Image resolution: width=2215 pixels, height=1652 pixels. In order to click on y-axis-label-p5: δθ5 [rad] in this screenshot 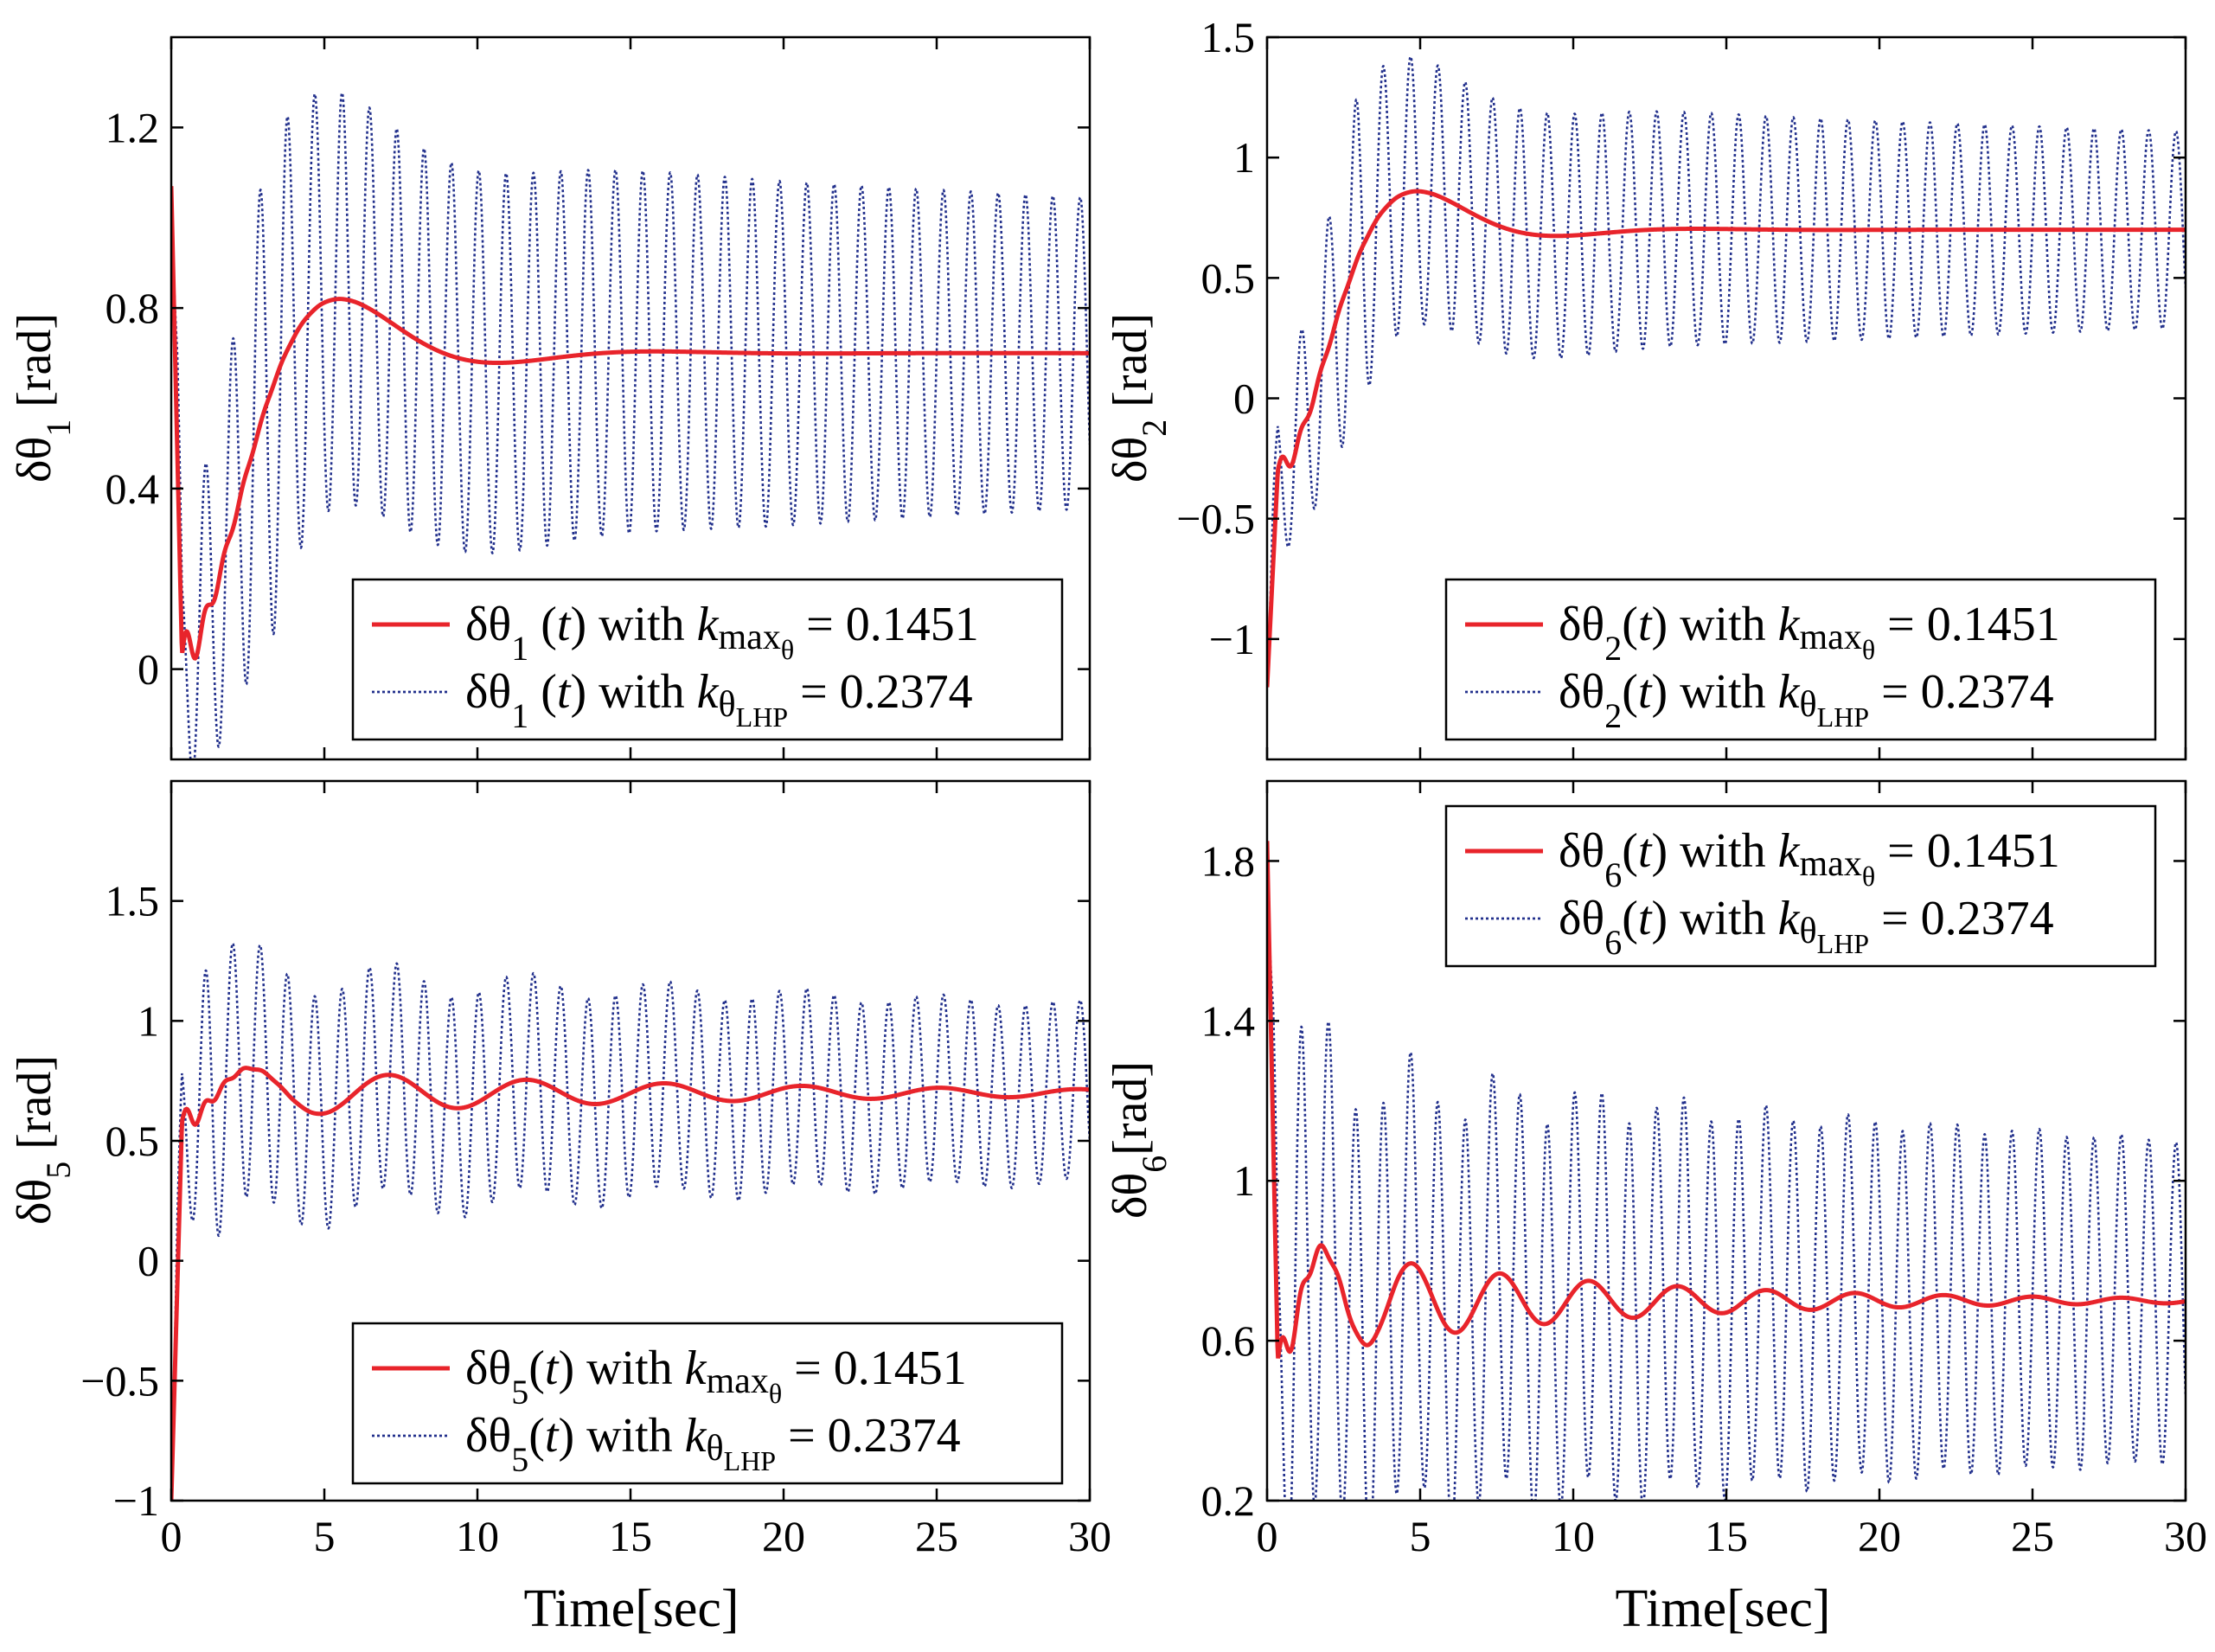, I will do `click(43, 1140)`.